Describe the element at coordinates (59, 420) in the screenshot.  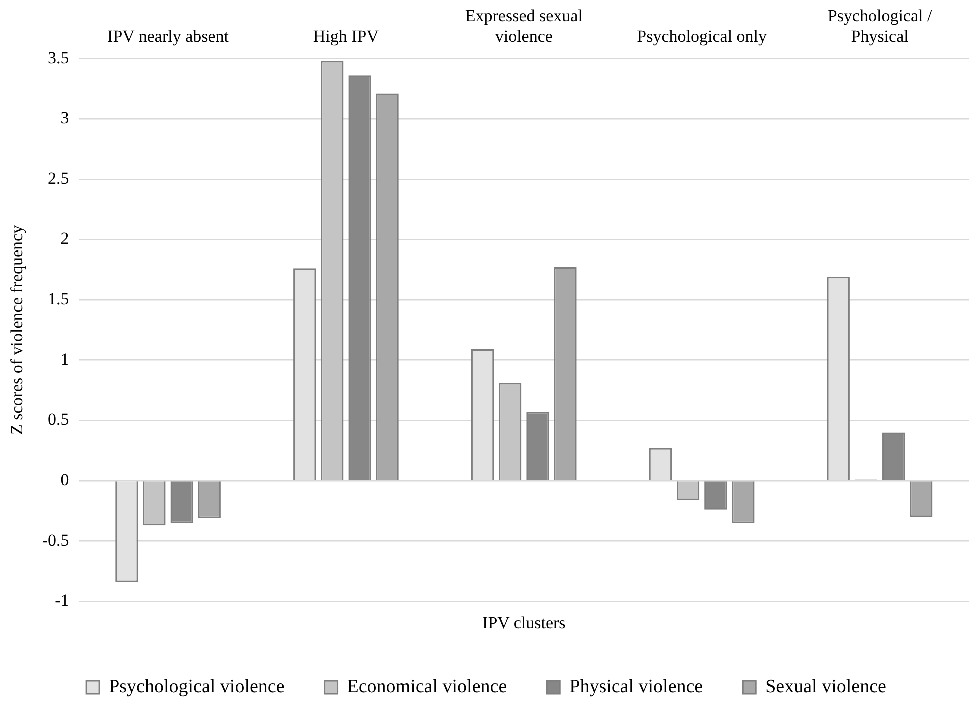
I see `y-tick-label: 0.5` at that location.